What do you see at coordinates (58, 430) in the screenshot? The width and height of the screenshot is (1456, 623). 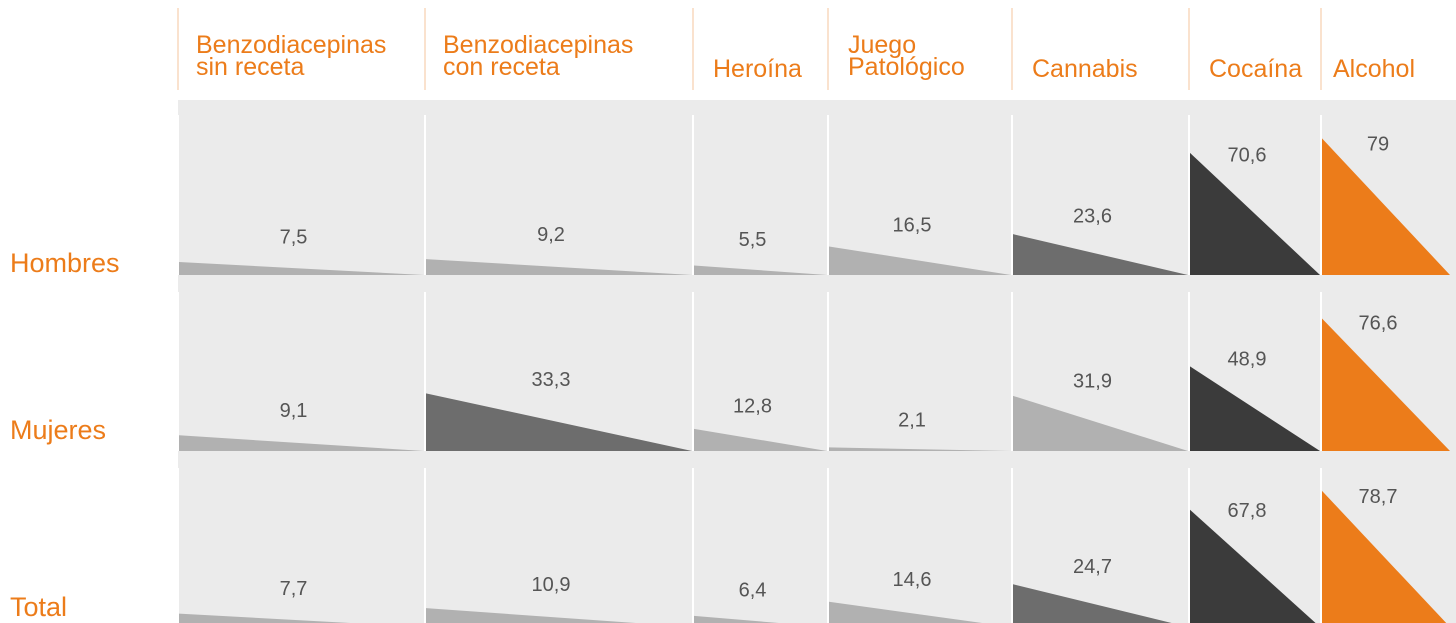 I see `row-label: Mujeres` at bounding box center [58, 430].